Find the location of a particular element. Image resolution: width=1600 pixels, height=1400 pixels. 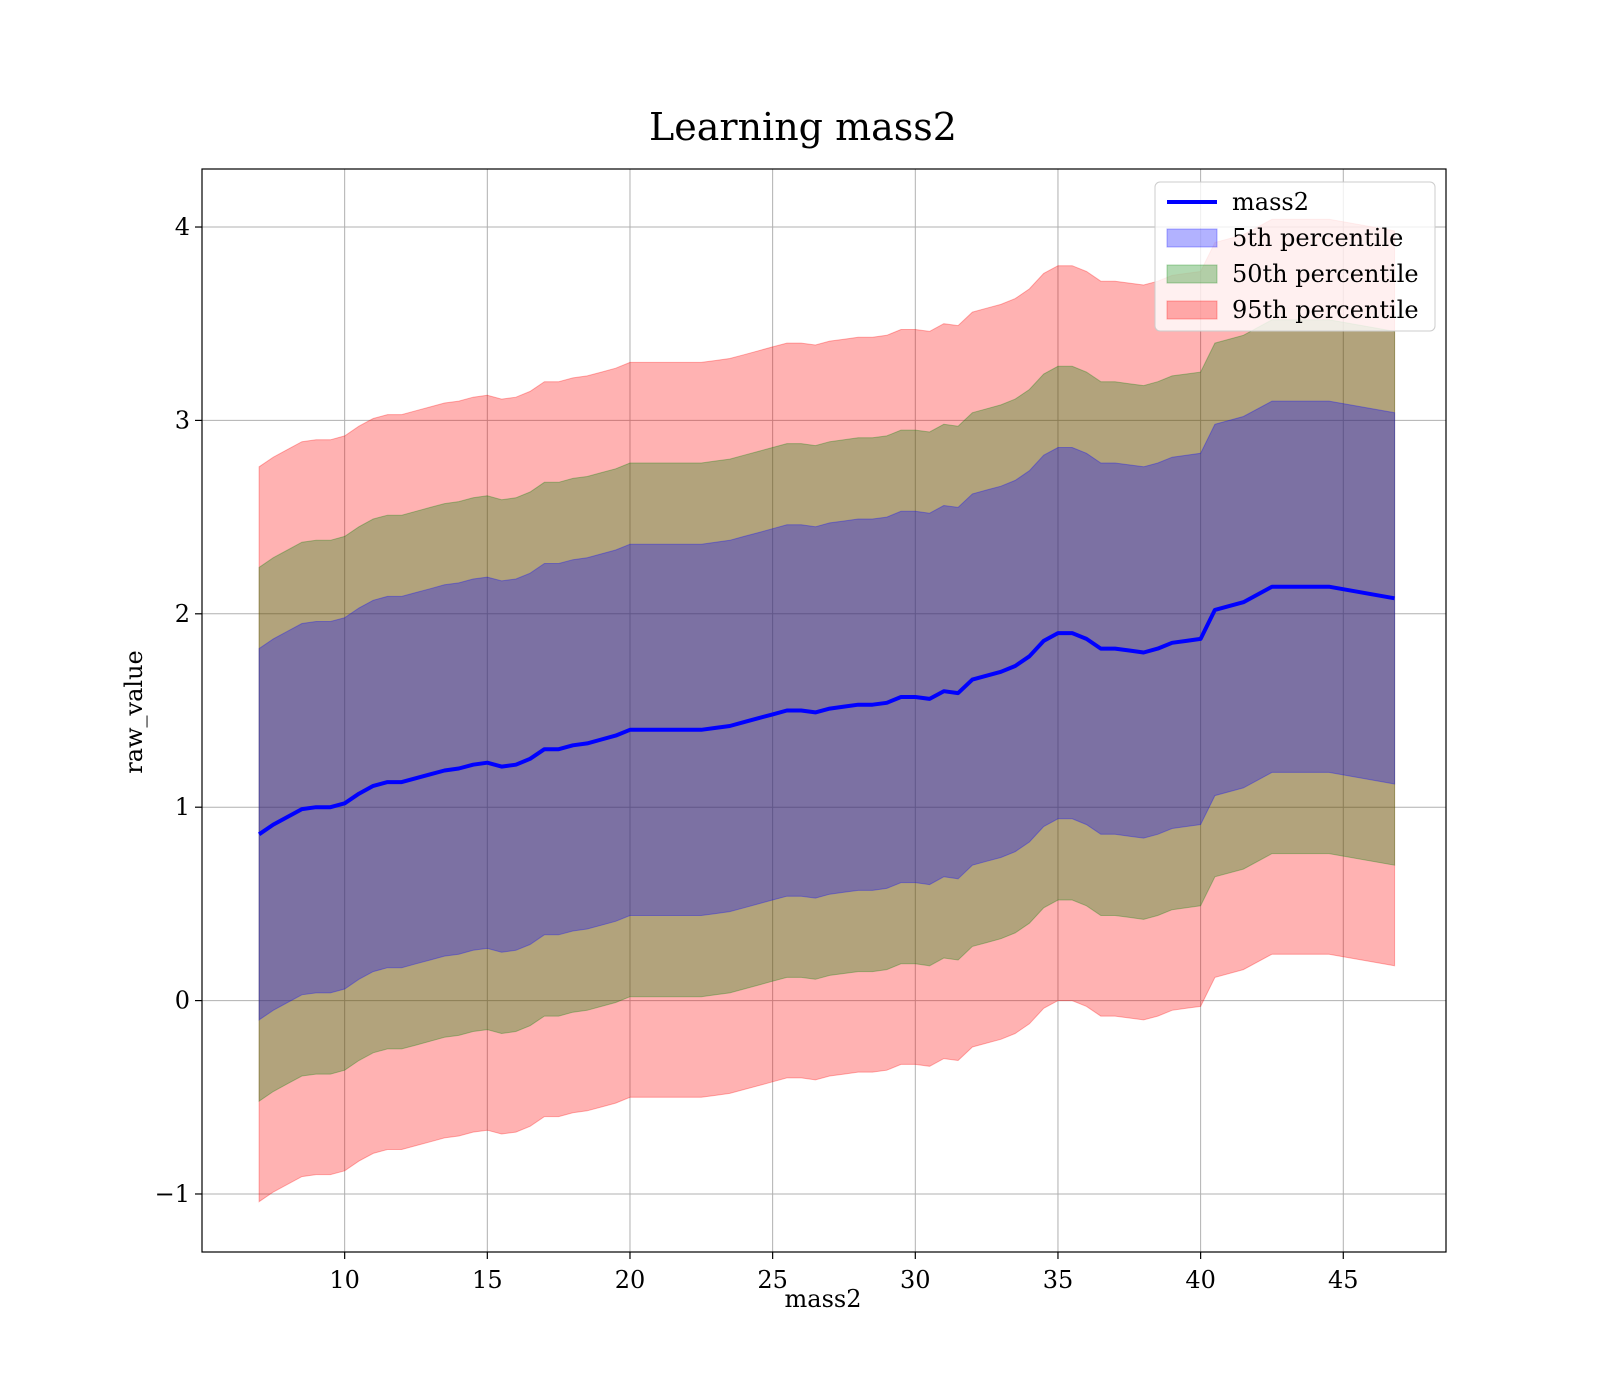

y-tick-label: −1 is located at coordinates (172, 1194).